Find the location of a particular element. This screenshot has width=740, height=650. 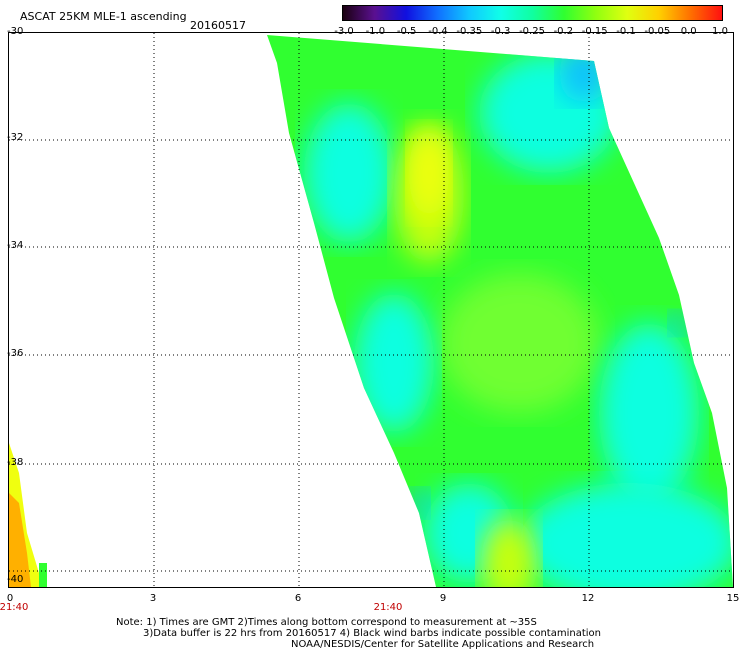

patch-blue-sw is located at coordinates (419, 503).